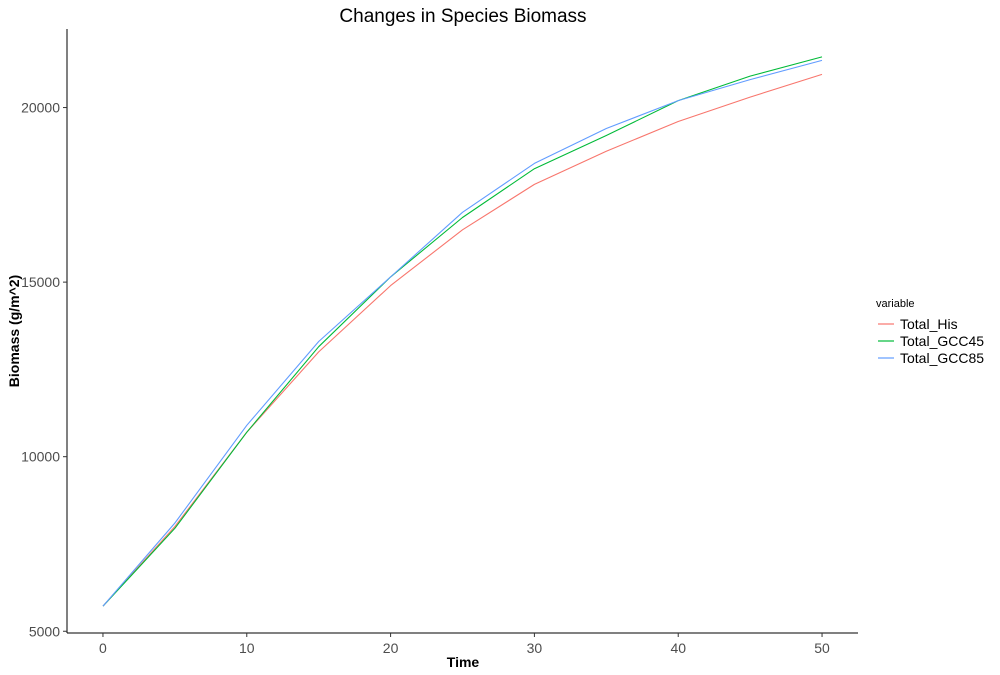 This screenshot has height=675, width=1000. I want to click on y-tick-label: 10000, so click(40, 457).